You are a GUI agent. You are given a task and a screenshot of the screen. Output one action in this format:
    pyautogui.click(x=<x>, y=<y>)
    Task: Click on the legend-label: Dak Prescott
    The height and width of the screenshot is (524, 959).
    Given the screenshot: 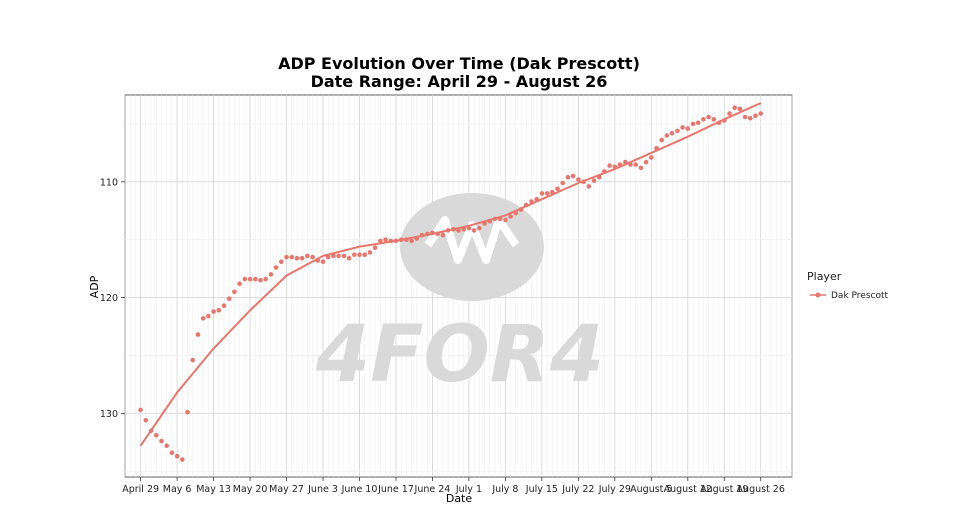 What is the action you would take?
    pyautogui.click(x=859, y=296)
    